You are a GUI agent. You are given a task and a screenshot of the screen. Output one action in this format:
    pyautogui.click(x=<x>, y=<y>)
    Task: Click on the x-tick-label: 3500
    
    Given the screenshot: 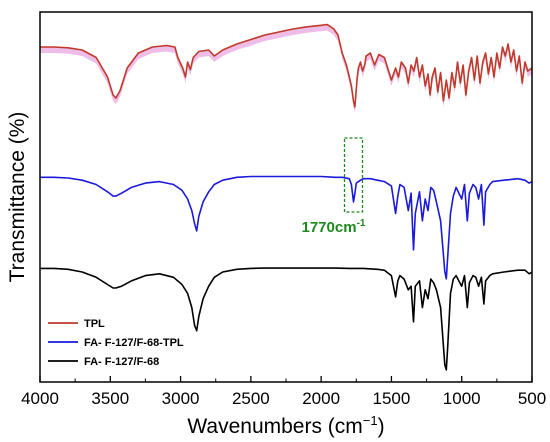 What is the action you would take?
    pyautogui.click(x=110, y=398)
    